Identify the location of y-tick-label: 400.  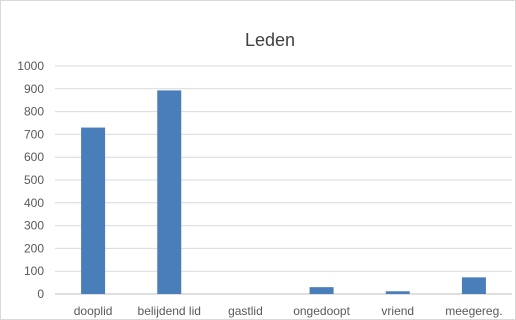
(34, 203).